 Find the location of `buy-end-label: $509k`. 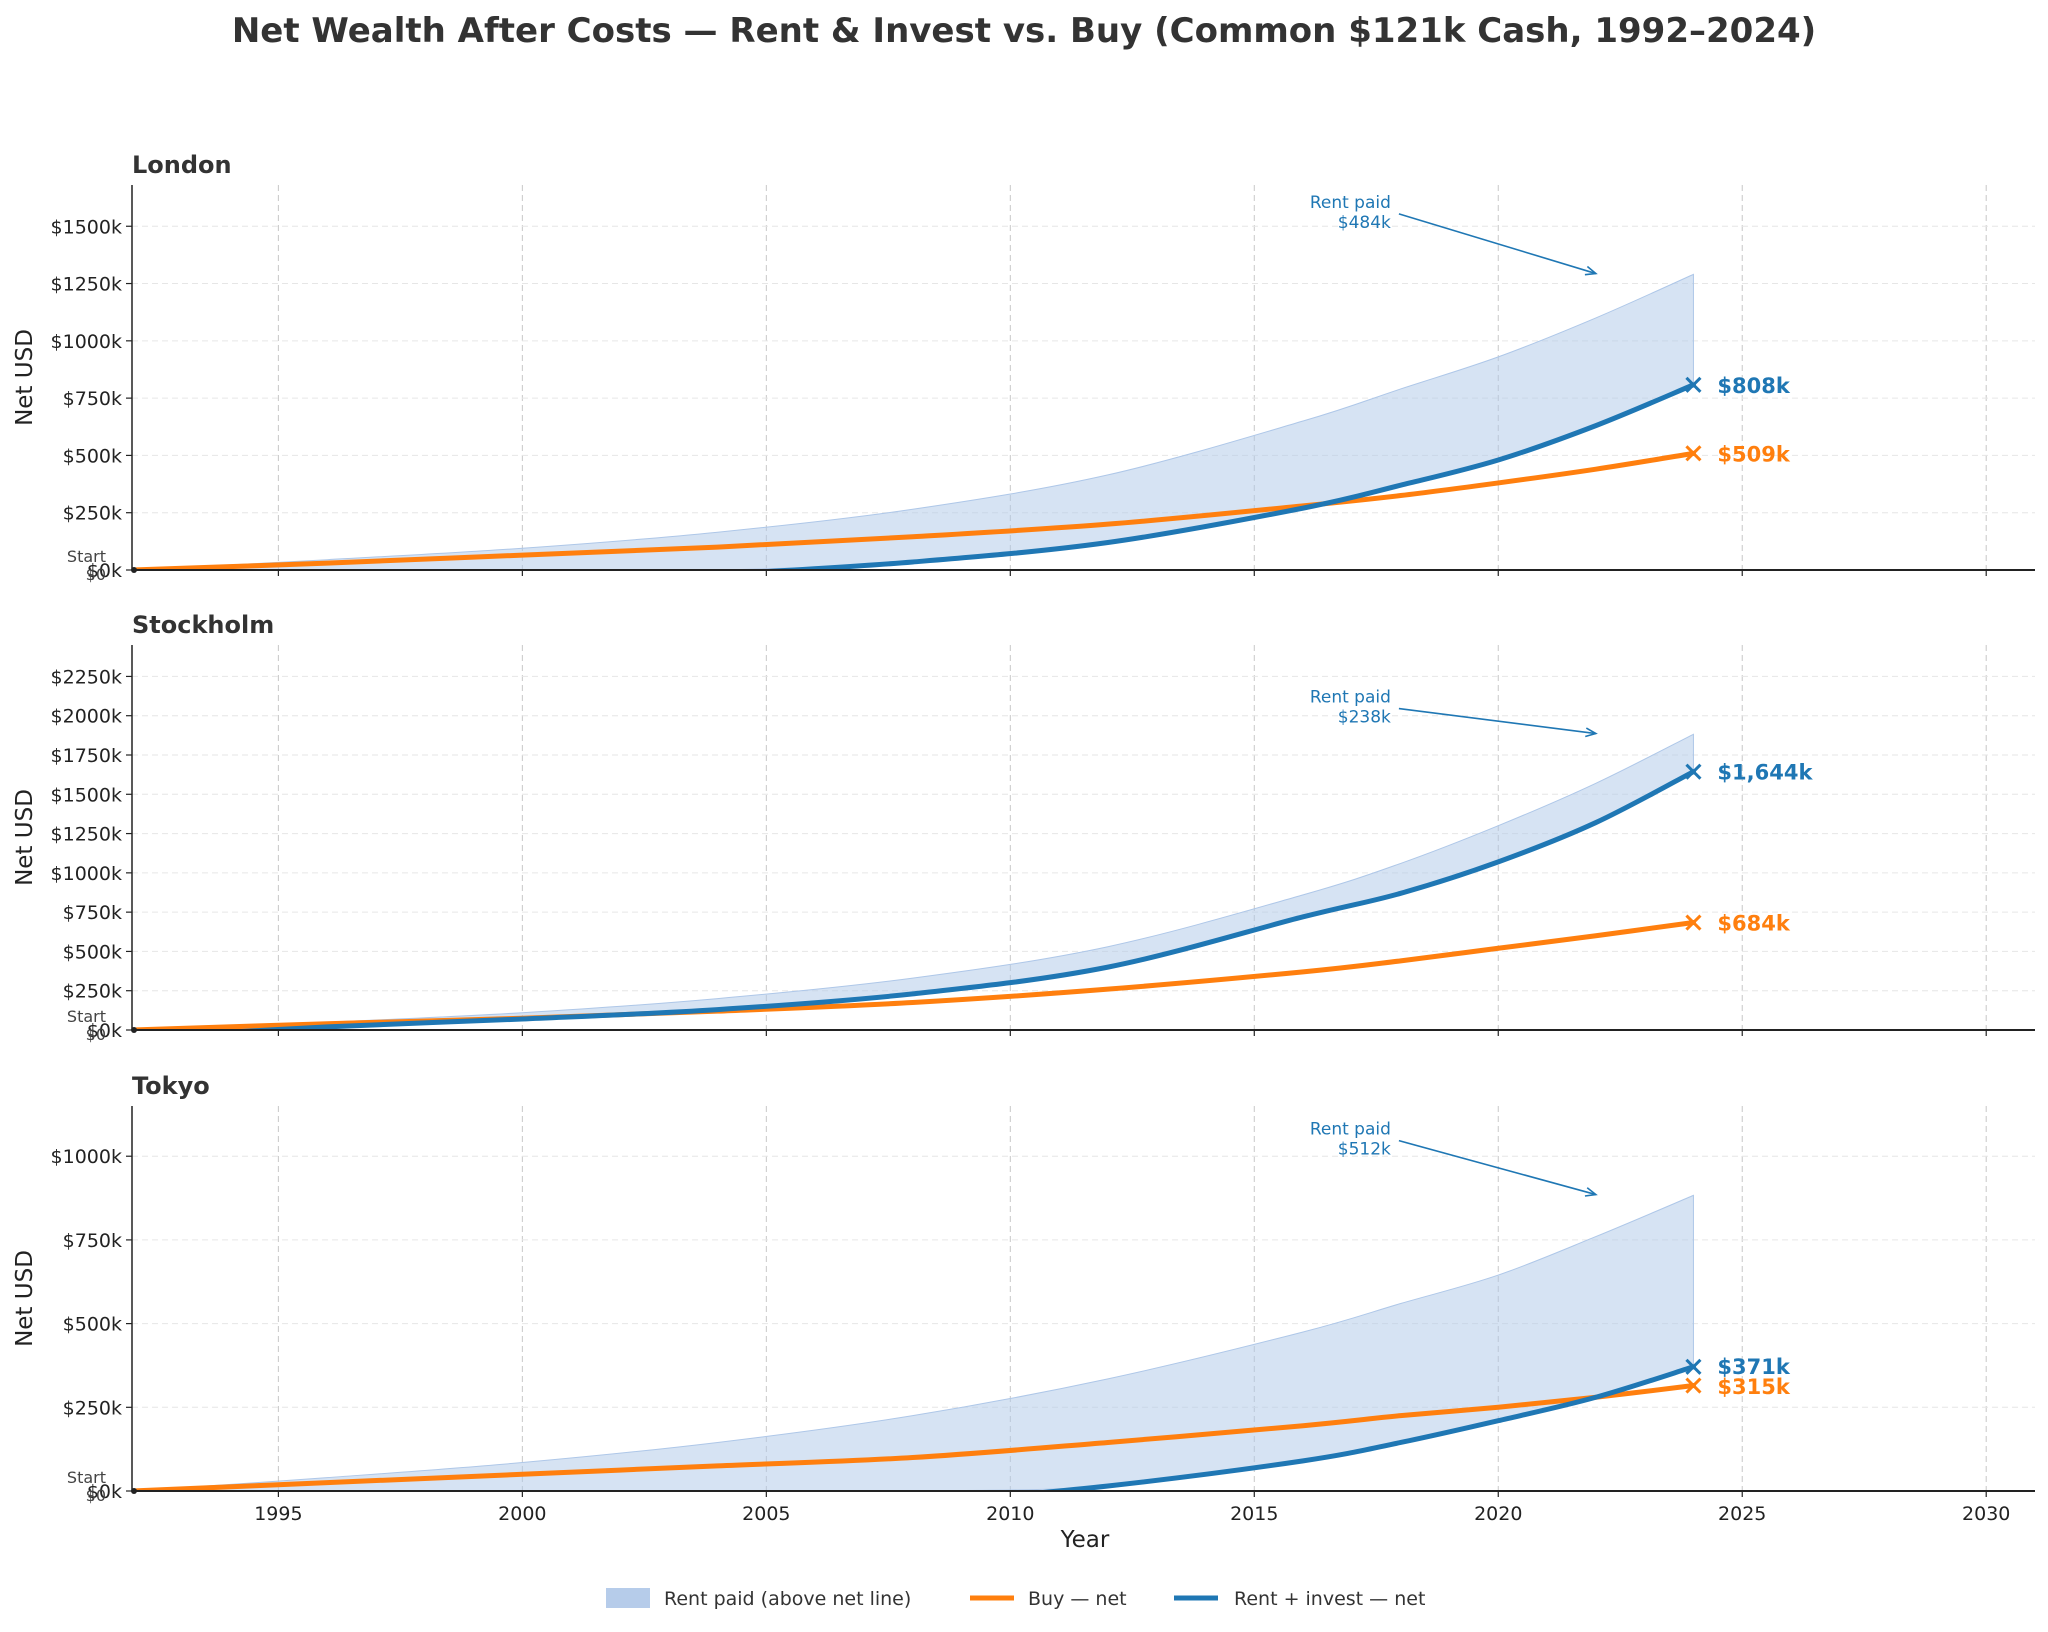

buy-end-label: $509k is located at coordinates (1753, 454).